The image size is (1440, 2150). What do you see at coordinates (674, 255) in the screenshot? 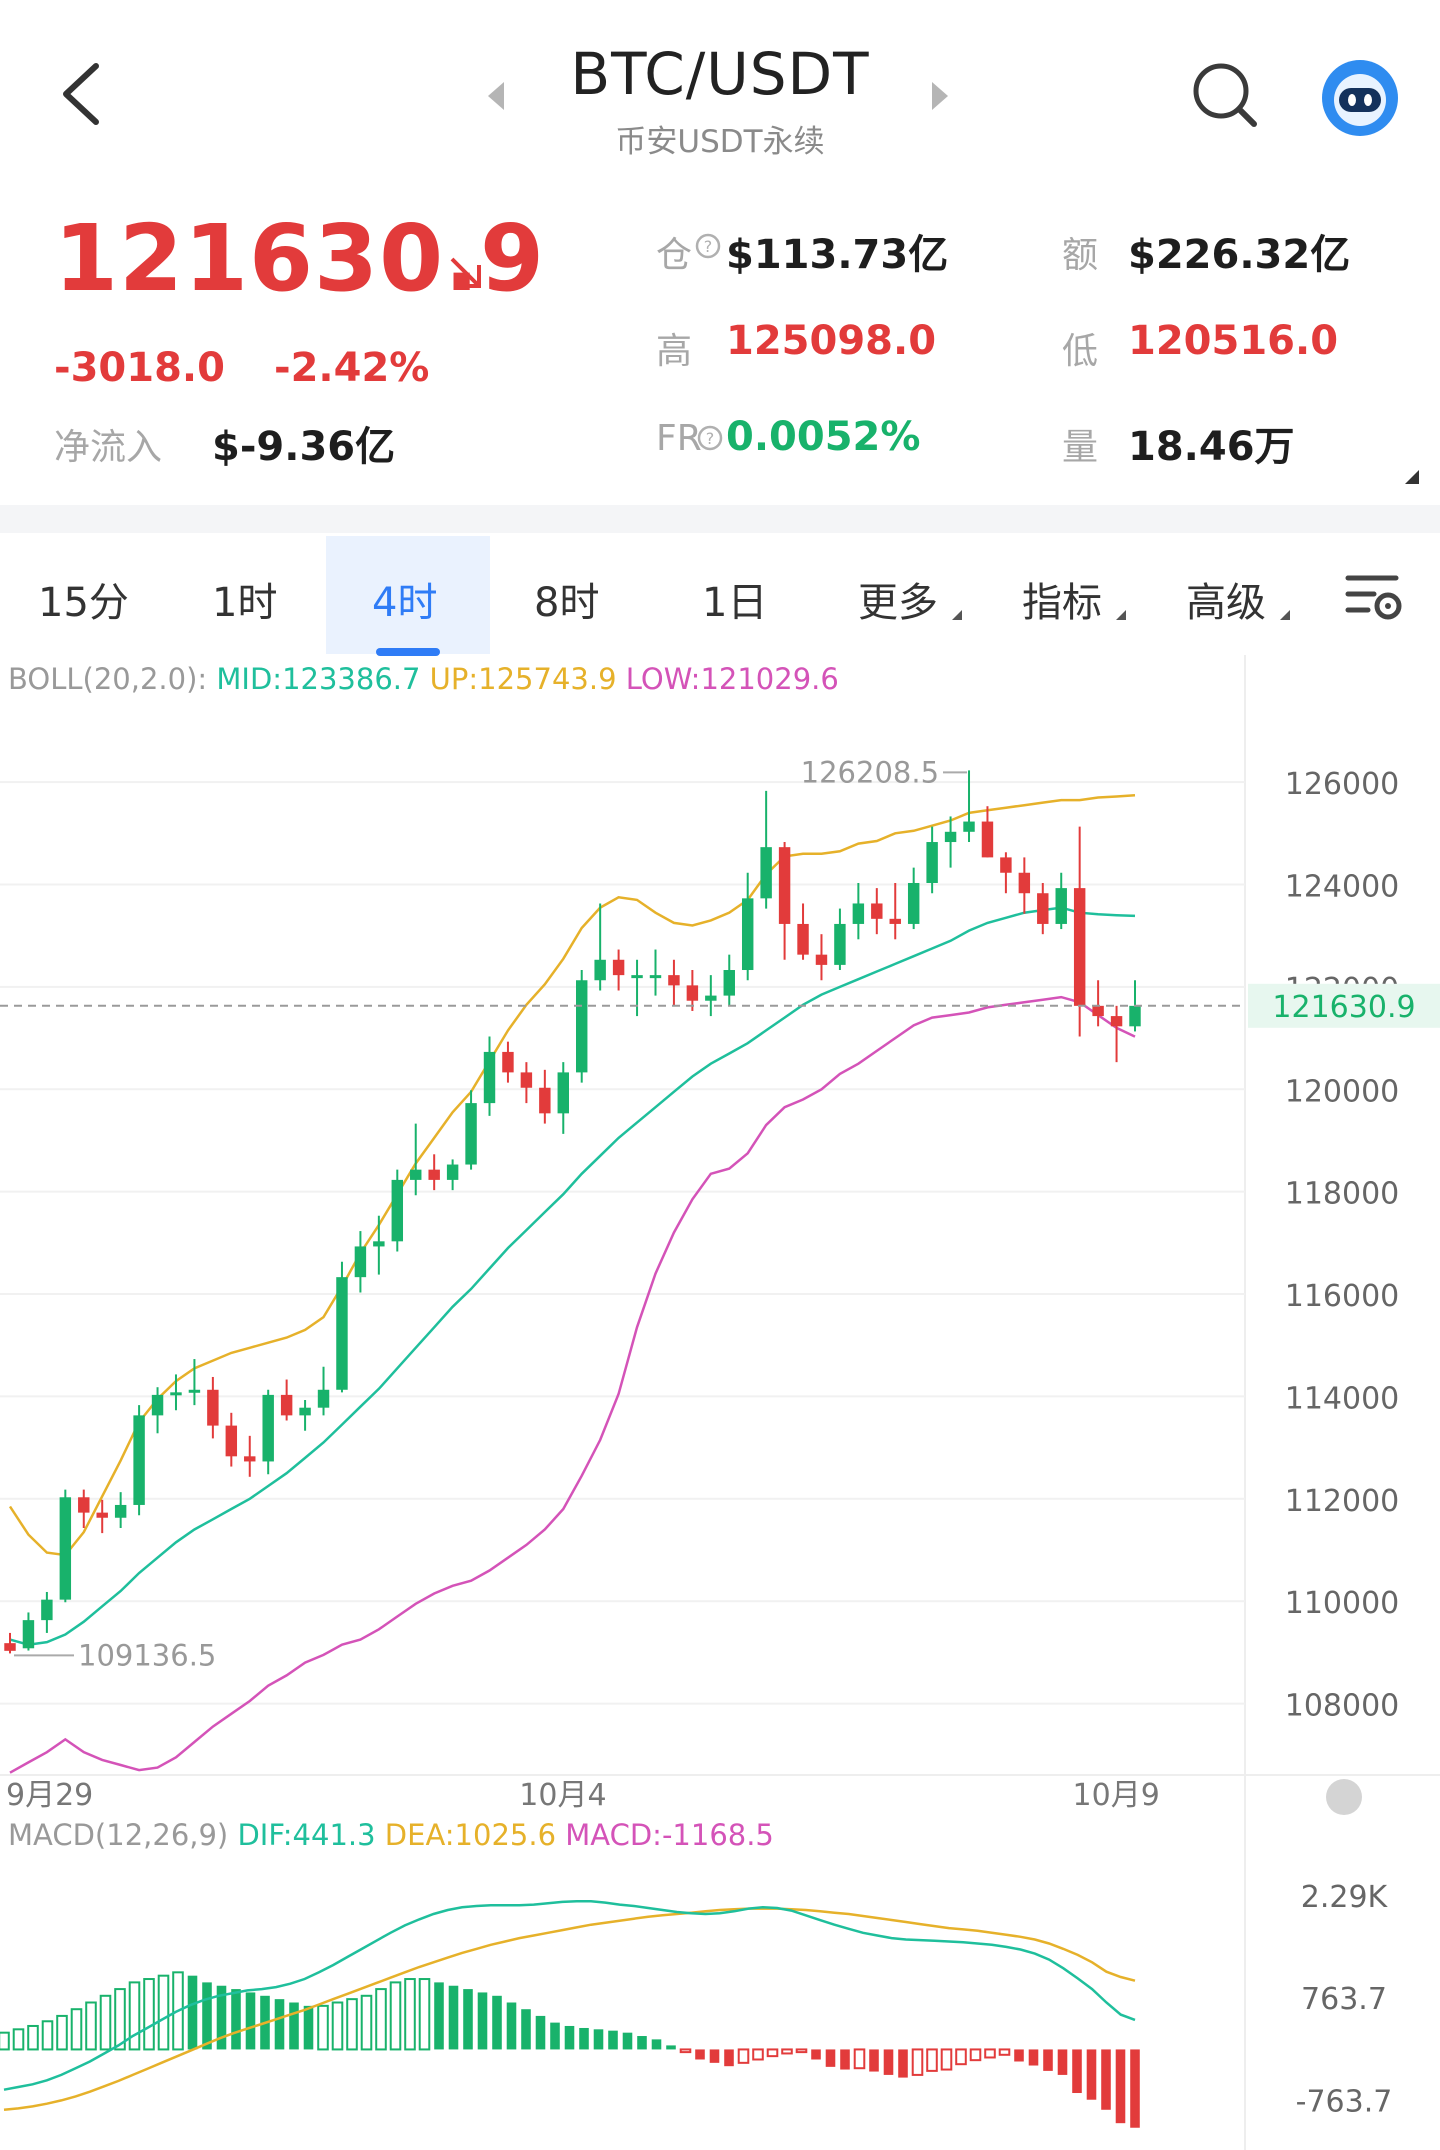
I see `open-interest-label: 仓` at bounding box center [674, 255].